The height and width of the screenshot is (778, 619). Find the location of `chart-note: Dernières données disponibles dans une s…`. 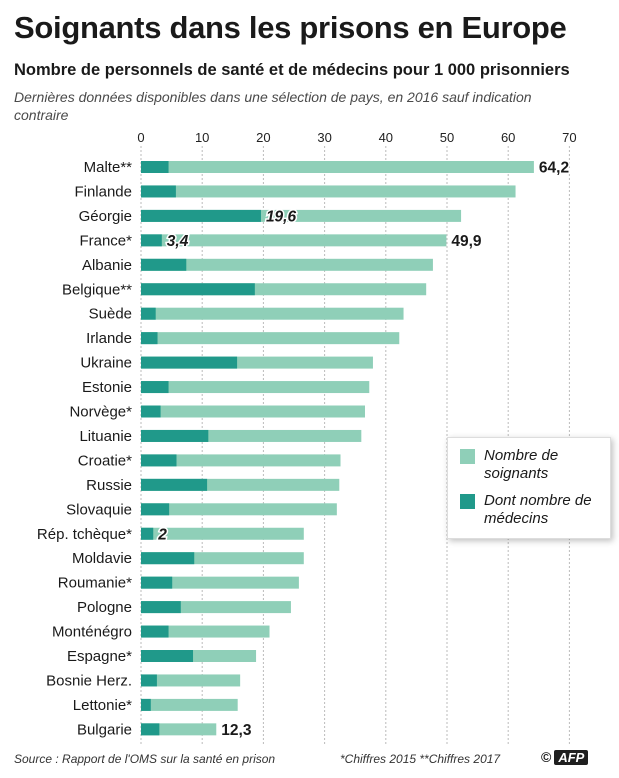

chart-note: Dernières données disponibles dans une s… is located at coordinates (273, 106).